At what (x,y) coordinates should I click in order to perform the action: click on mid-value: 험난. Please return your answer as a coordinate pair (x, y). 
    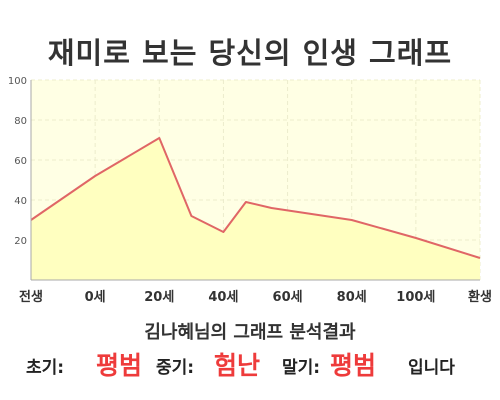
    Looking at the image, I should click on (237, 365).